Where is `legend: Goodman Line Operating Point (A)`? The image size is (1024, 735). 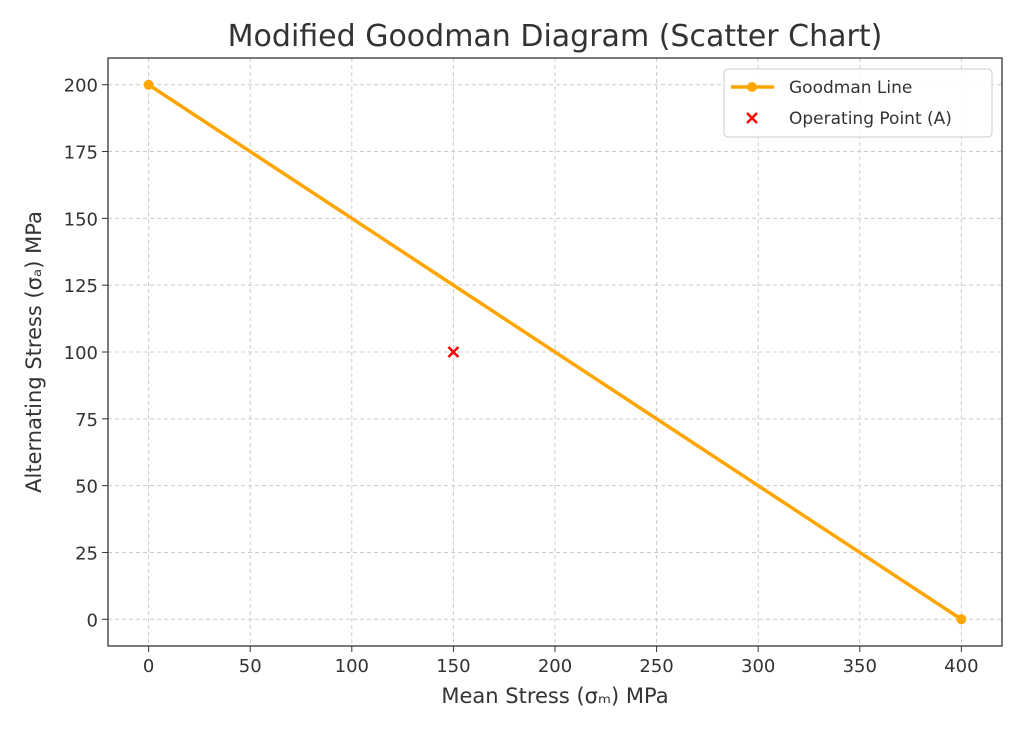
legend: Goodman Line Operating Point (A) is located at coordinates (858, 103).